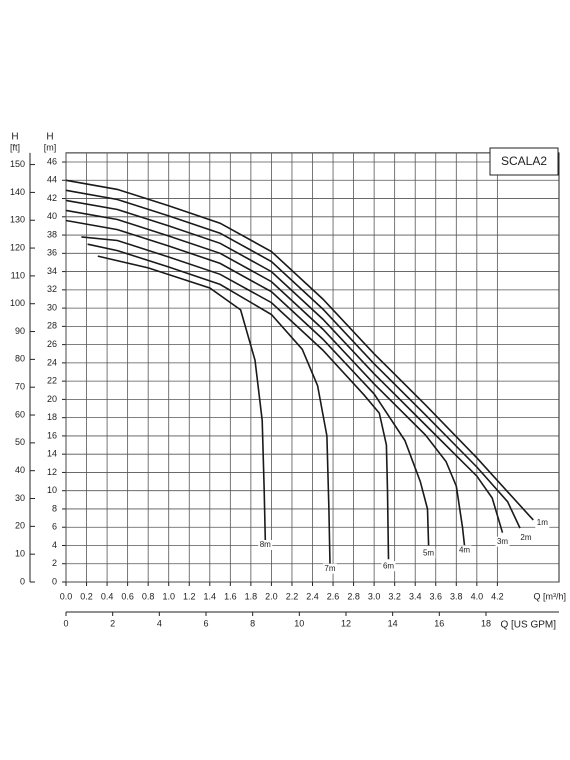 The height and width of the screenshot is (760, 570). Describe the element at coordinates (20, 331) in the screenshot. I see `y2-tick-label: 90` at that location.